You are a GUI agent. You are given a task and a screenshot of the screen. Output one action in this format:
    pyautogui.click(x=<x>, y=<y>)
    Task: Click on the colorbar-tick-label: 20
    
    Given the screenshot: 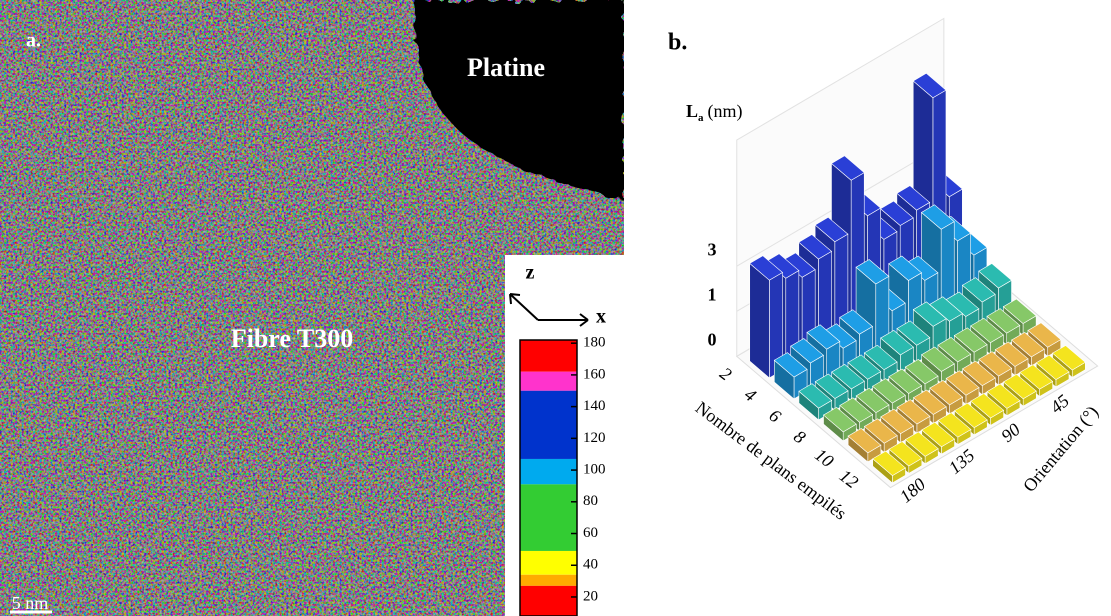 What is the action you would take?
    pyautogui.click(x=590, y=596)
    